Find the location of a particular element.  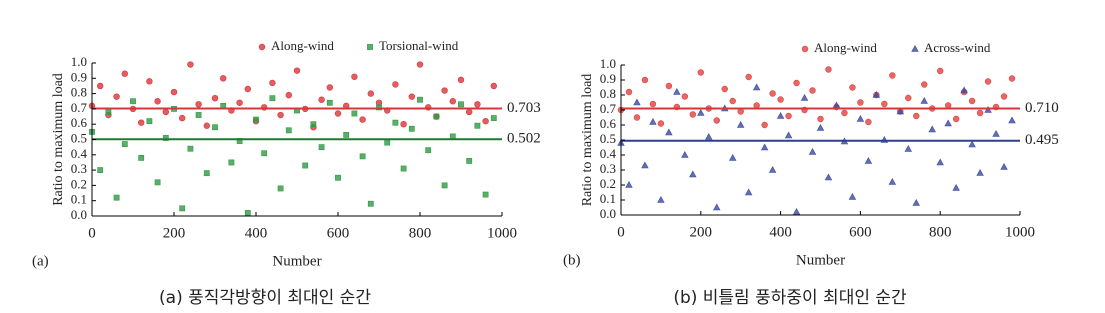

legend-label: Torsional-wind is located at coordinates (419, 45).